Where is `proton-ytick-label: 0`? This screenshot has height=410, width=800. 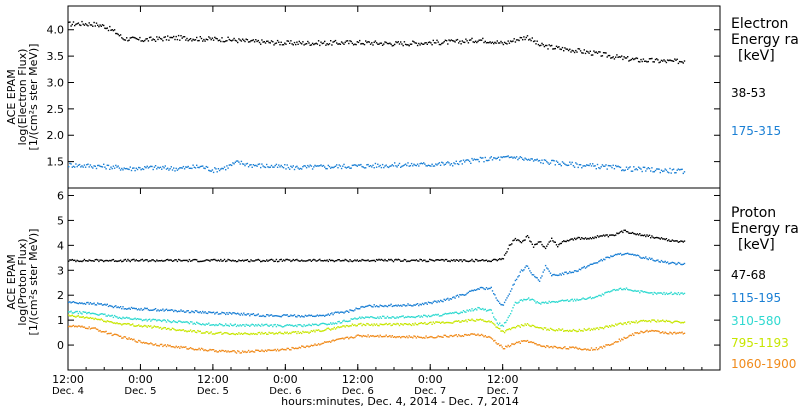 proton-ytick-label: 0 is located at coordinates (60, 345).